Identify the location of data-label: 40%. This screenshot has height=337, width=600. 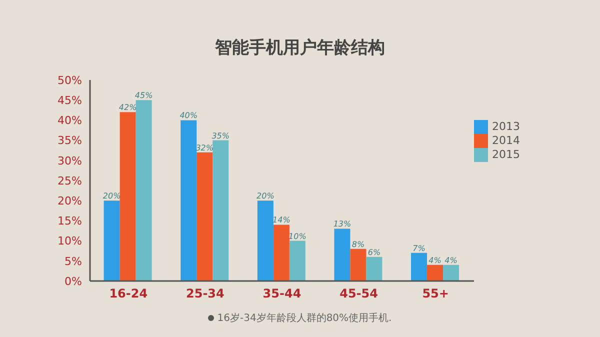
(189, 115).